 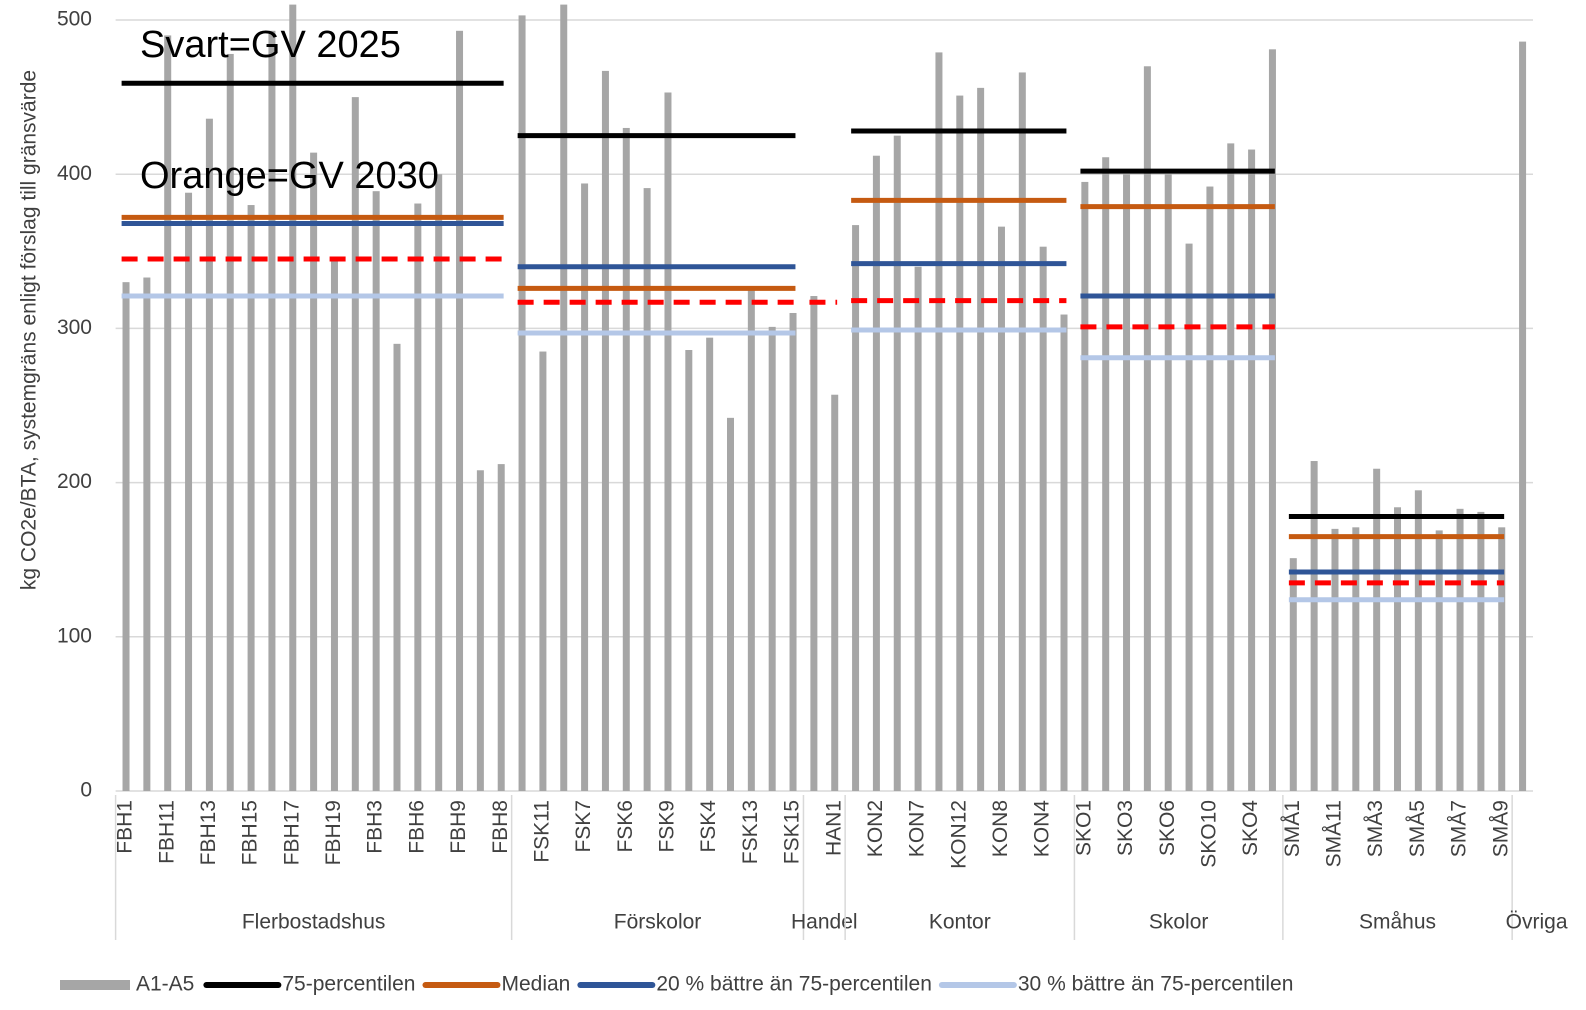 I want to click on x-tick-label: FBH9, so click(x=458, y=827).